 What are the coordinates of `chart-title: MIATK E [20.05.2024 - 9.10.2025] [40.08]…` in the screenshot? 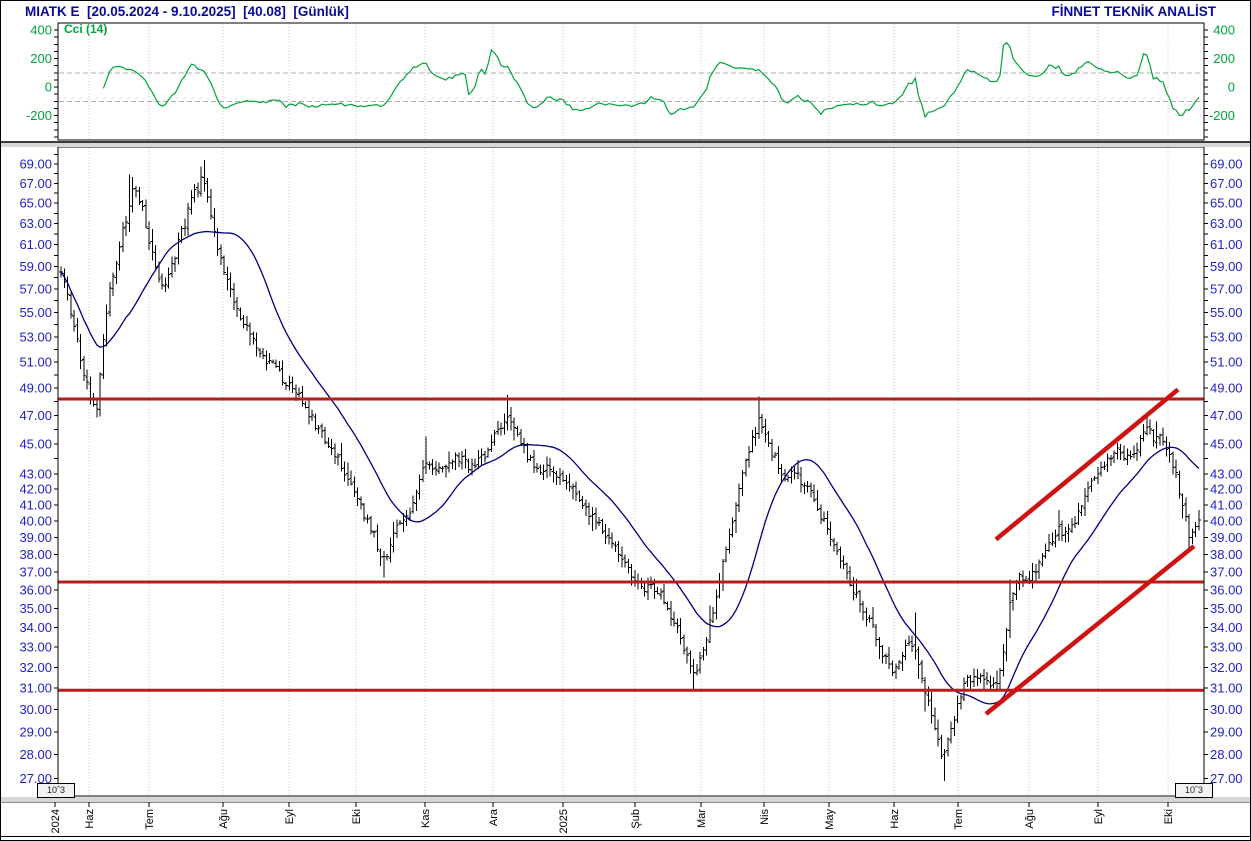 It's located at (187, 11).